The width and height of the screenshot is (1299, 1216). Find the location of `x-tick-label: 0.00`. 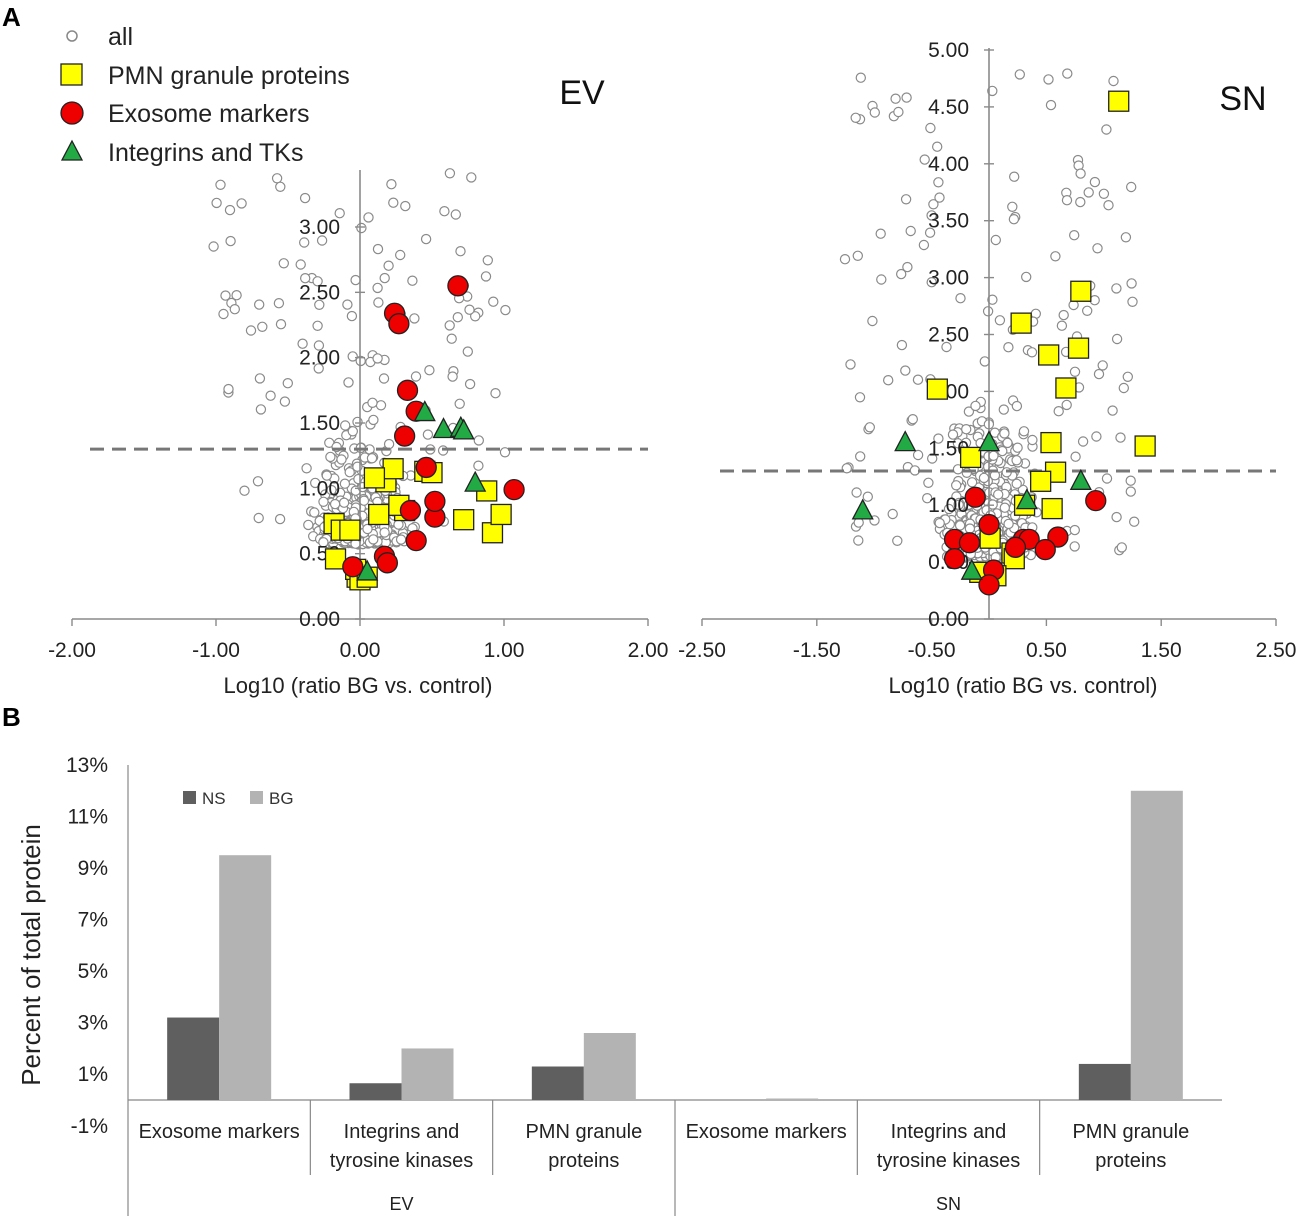

x-tick-label: 0.00 is located at coordinates (360, 650).